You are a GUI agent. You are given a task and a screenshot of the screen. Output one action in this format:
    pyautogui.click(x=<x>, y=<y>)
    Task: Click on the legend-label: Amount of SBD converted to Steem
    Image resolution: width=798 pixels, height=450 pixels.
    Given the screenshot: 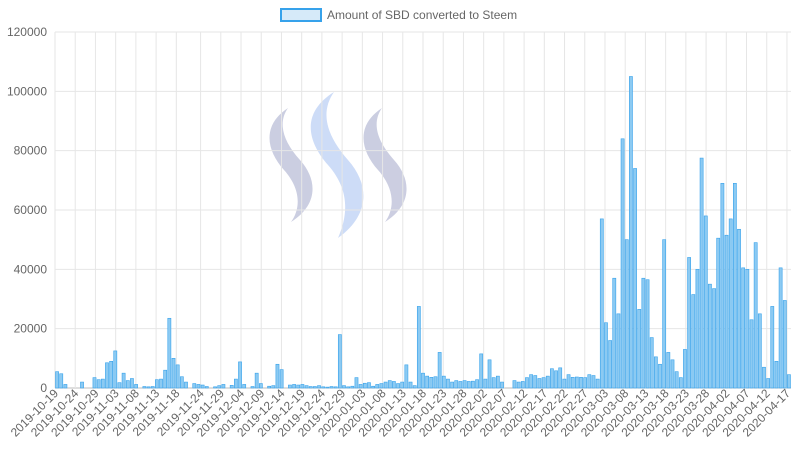 What is the action you would take?
    pyautogui.click(x=422, y=15)
    